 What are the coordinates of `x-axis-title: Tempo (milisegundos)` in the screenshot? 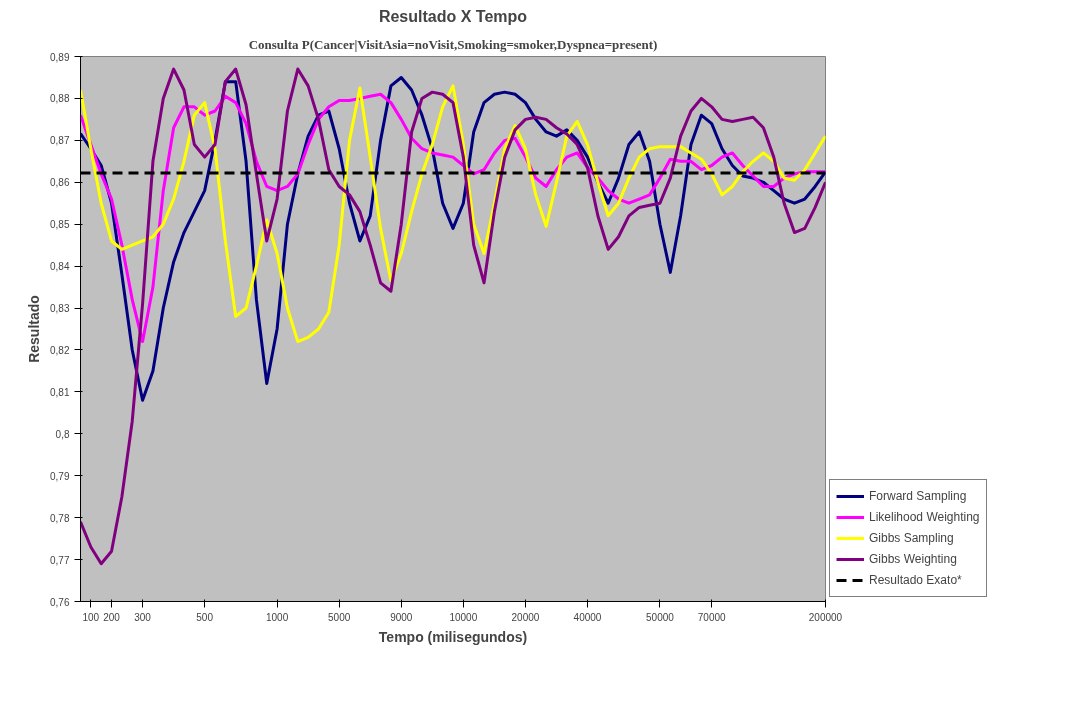 It's located at (453, 636).